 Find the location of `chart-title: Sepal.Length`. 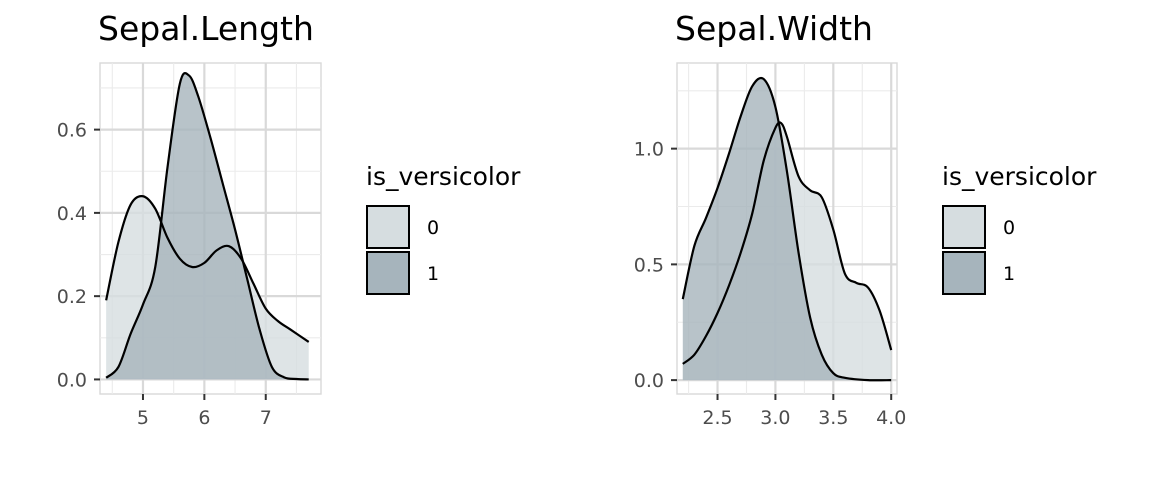

chart-title: Sepal.Length is located at coordinates (206, 28).